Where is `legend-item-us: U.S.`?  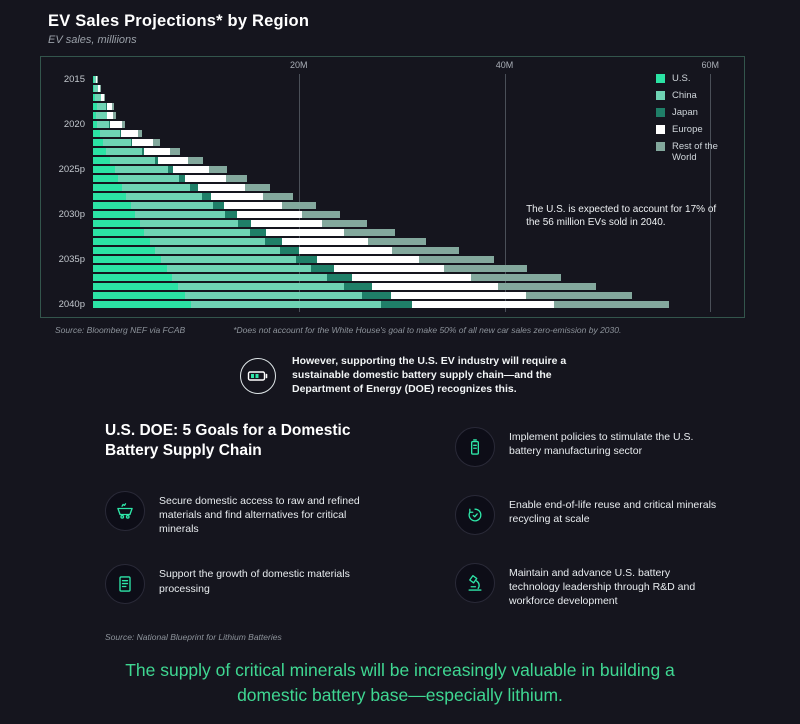
legend-item-us: U.S. is located at coordinates (693, 79).